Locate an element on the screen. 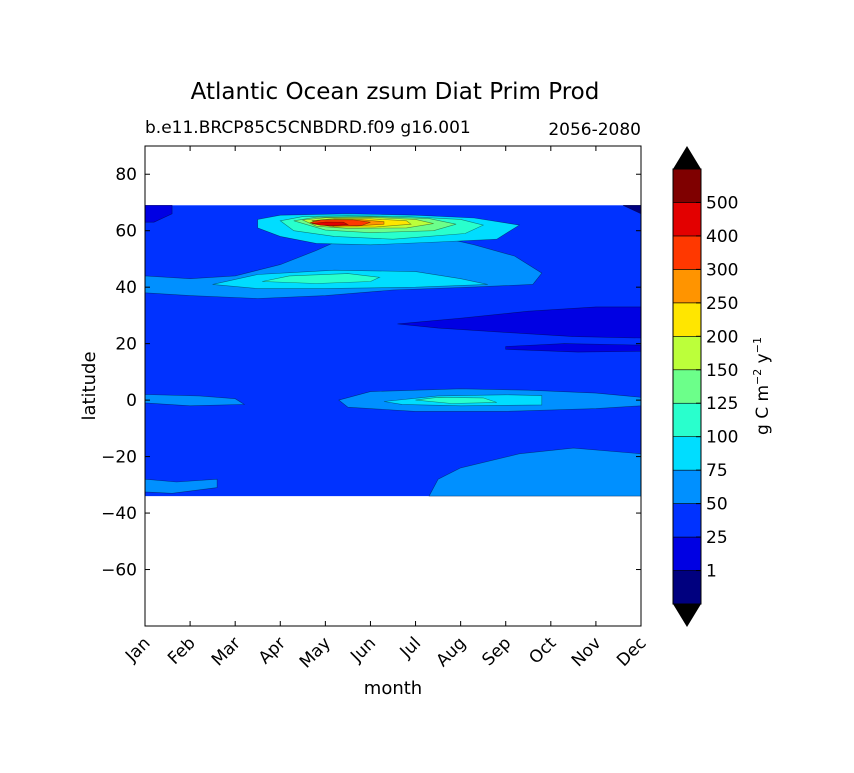 Image resolution: width=854 pixels, height=773 pixels. y-tick-label: 80 is located at coordinates (126, 175).